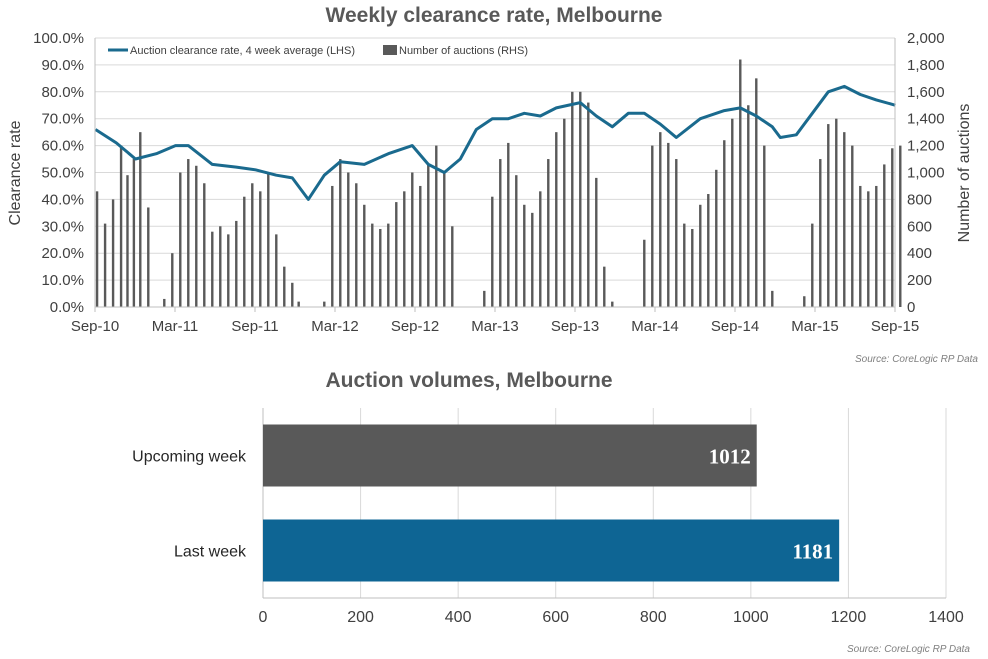  What do you see at coordinates (335, 326) in the screenshot?
I see `x-tick-label: Mar-12` at bounding box center [335, 326].